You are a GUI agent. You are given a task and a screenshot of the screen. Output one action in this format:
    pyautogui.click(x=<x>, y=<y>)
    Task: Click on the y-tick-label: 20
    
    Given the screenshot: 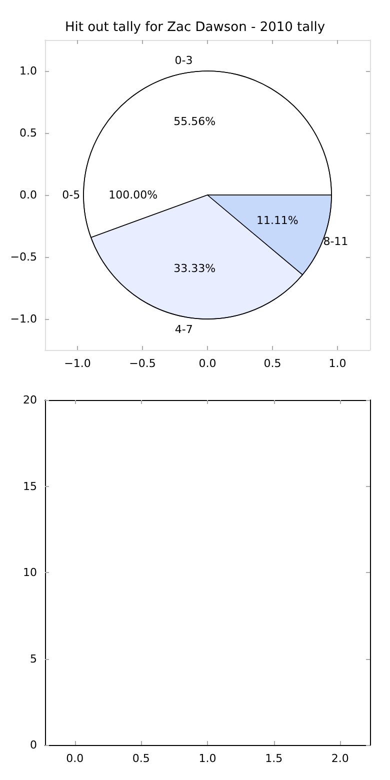 What is the action you would take?
    pyautogui.click(x=30, y=400)
    